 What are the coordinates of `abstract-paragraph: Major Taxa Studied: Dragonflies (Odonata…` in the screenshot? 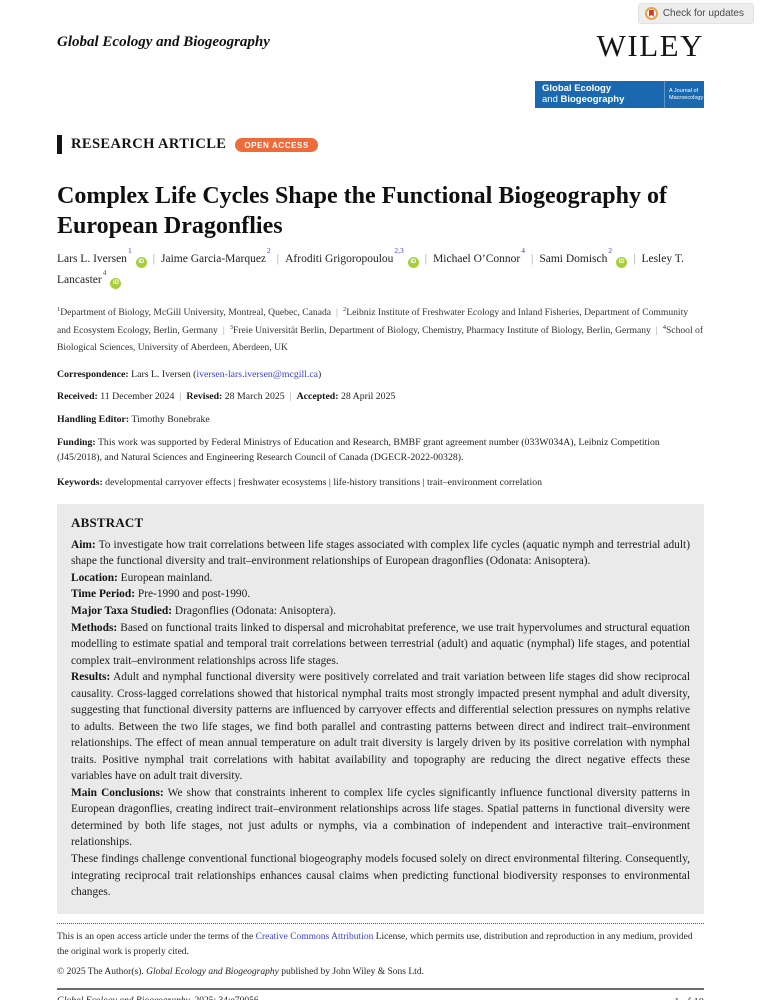 It's located at (203, 611).